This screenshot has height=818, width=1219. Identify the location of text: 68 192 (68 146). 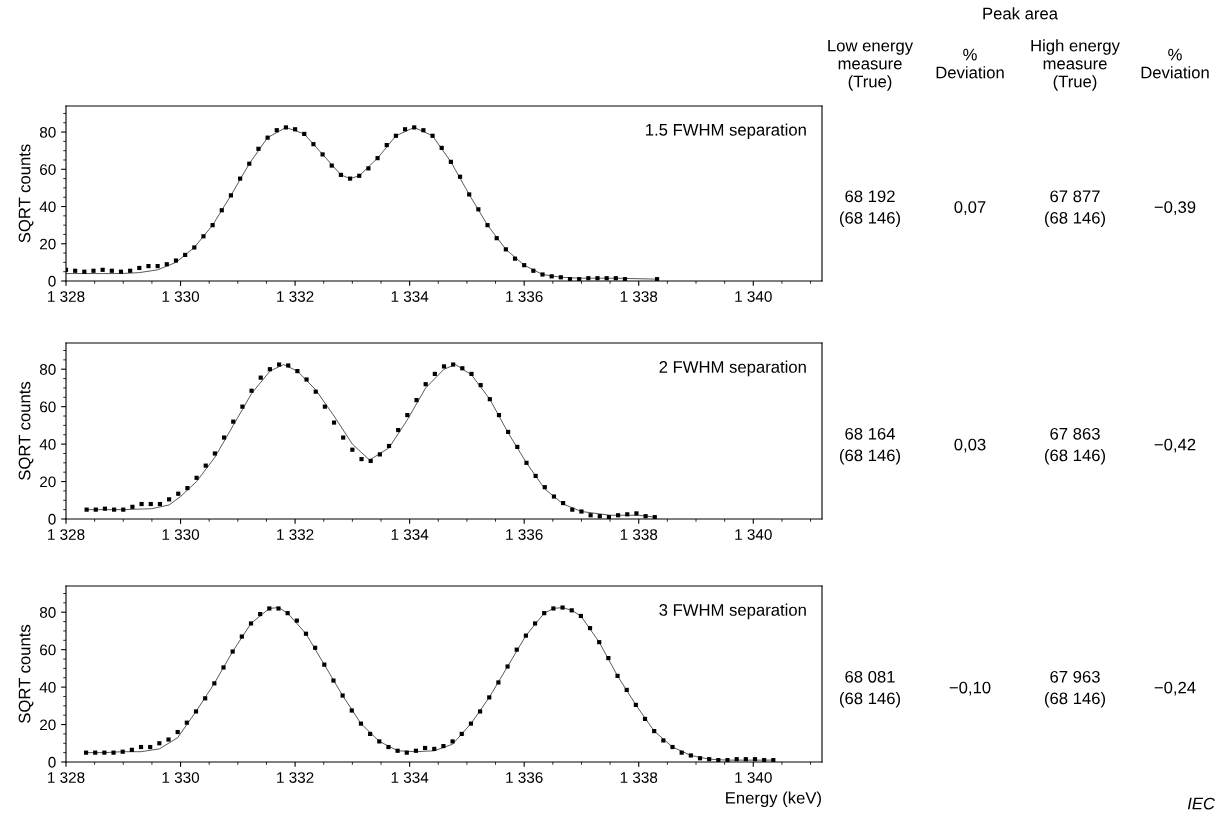
(870, 209).